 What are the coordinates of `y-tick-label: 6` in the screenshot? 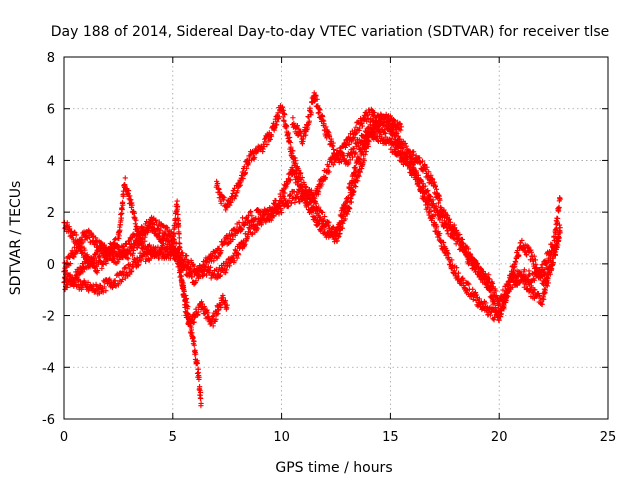 It's located at (51, 110).